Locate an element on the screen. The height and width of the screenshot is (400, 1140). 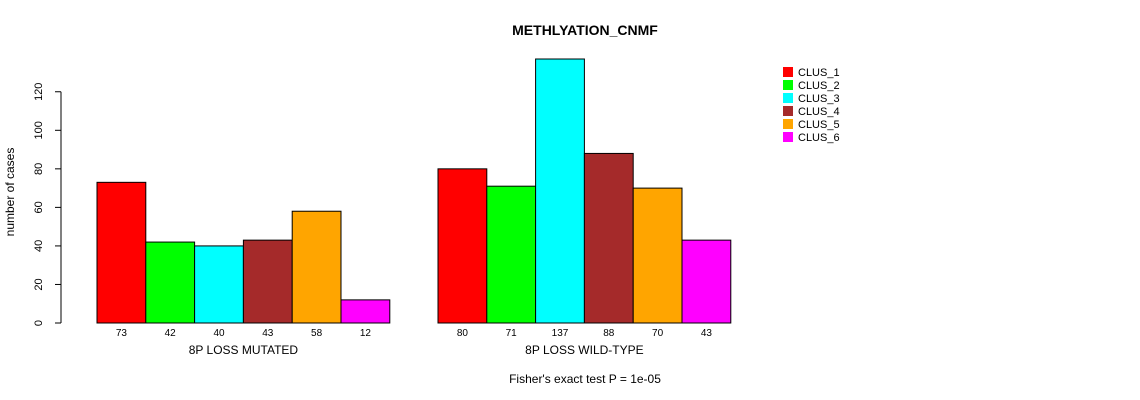
legend-label: CLUS_3 is located at coordinates (819, 99).